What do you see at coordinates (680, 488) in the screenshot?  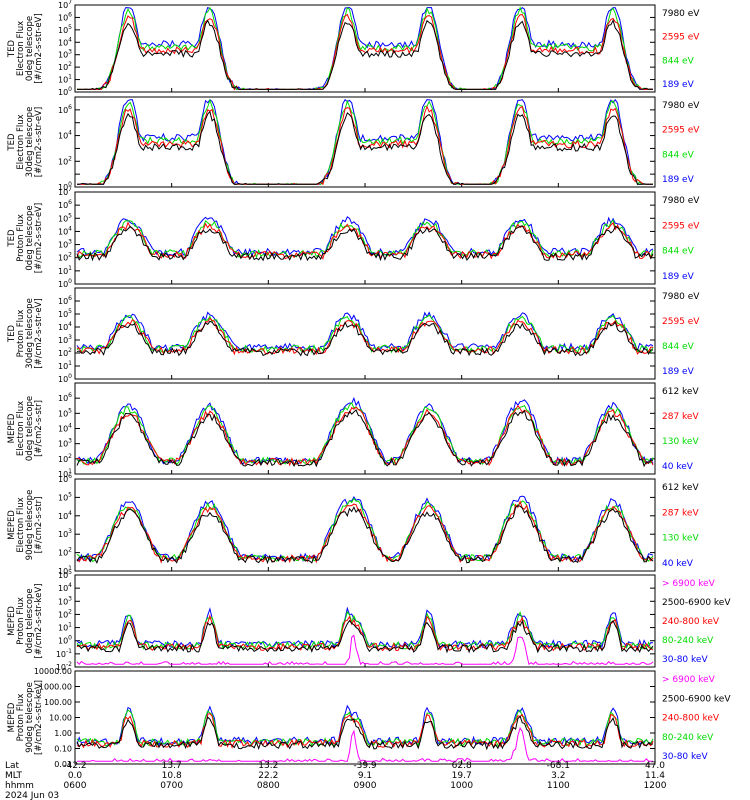 I see `legend-entry: 612 keV` at bounding box center [680, 488].